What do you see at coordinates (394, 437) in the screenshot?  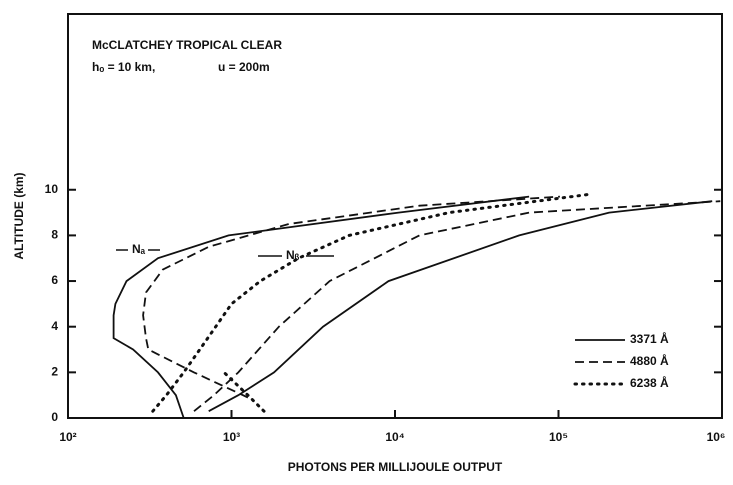 I see `x-tick-label: 10⁴` at bounding box center [394, 437].